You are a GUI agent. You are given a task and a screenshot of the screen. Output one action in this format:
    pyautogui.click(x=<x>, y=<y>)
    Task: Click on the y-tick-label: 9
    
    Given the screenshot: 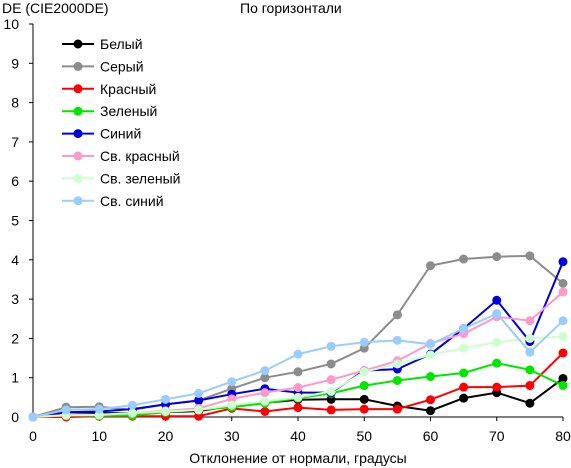 What is the action you would take?
    pyautogui.click(x=15, y=63)
    